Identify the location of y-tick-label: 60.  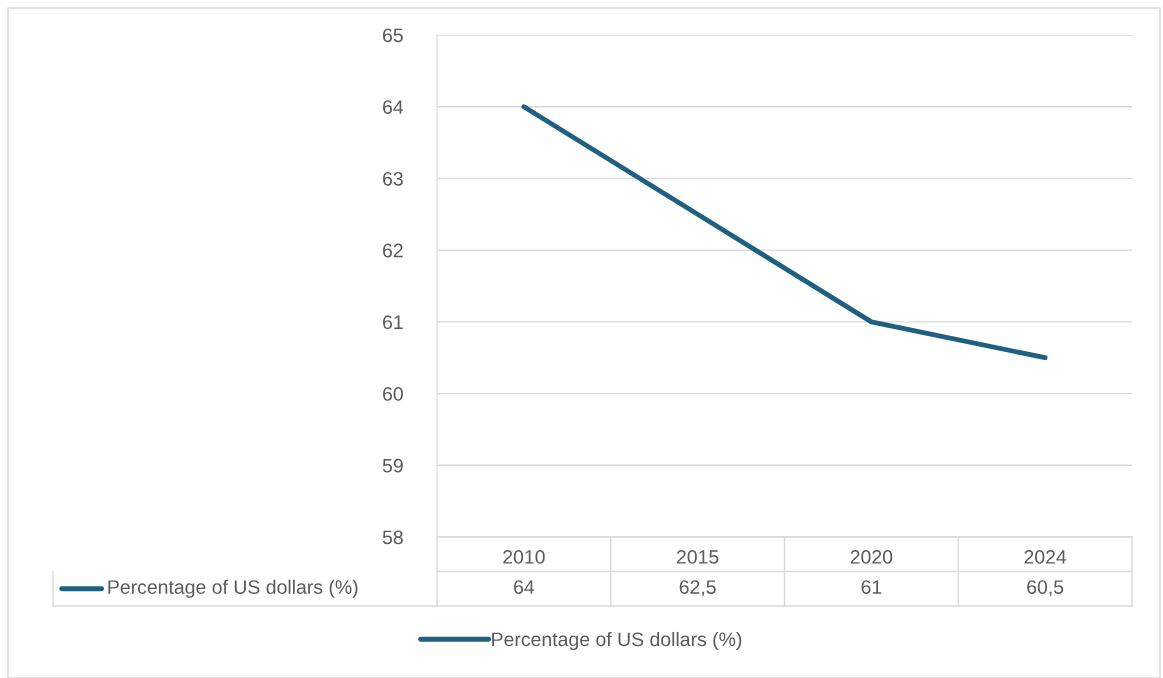
(393, 394).